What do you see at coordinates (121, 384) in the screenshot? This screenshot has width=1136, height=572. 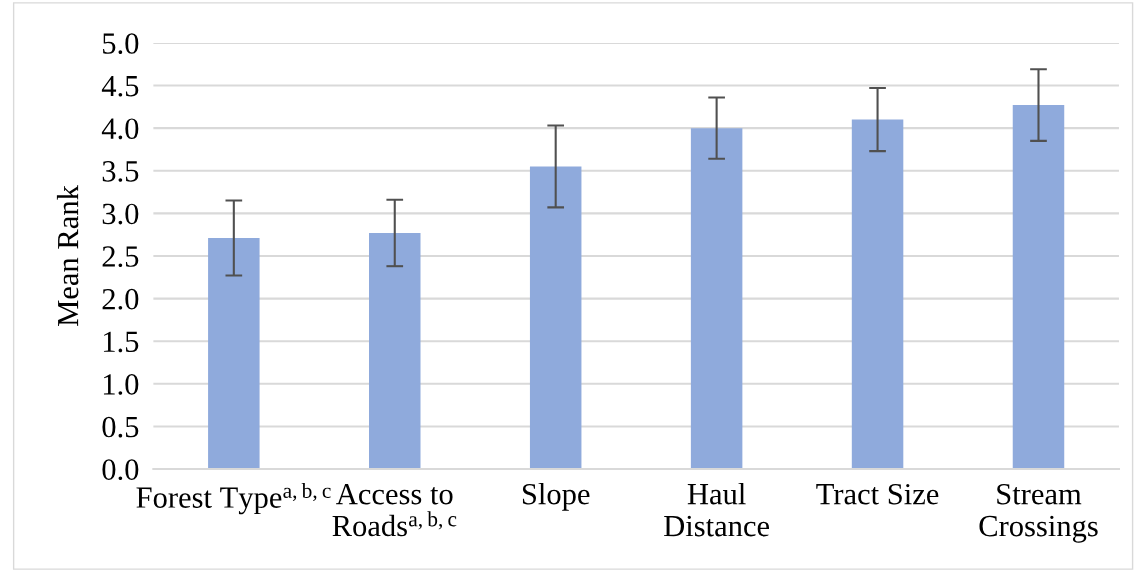 I see `y-tick-label: 1.0` at bounding box center [121, 384].